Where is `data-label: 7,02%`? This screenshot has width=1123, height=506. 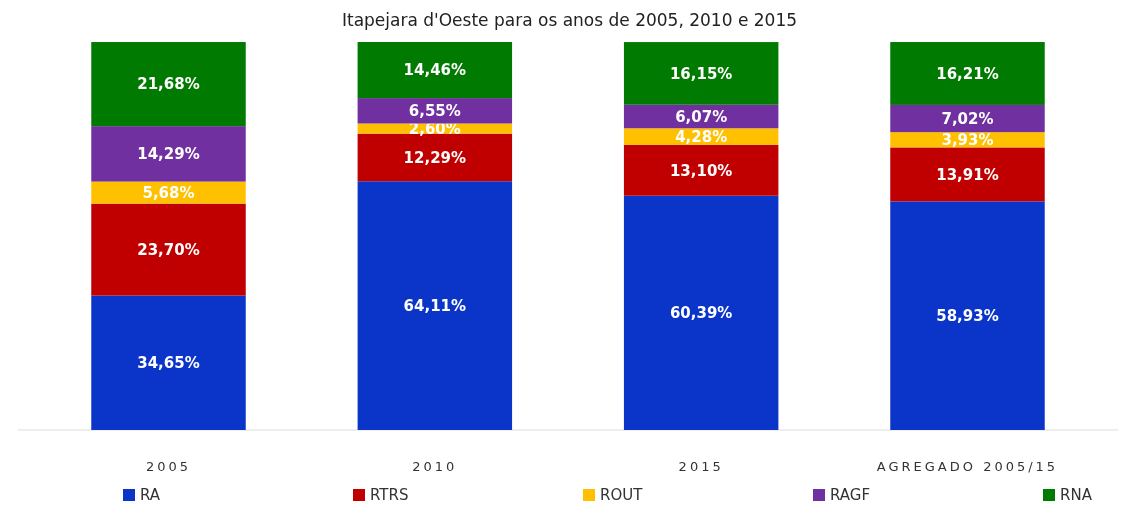 data-label: 7,02% is located at coordinates (967, 118).